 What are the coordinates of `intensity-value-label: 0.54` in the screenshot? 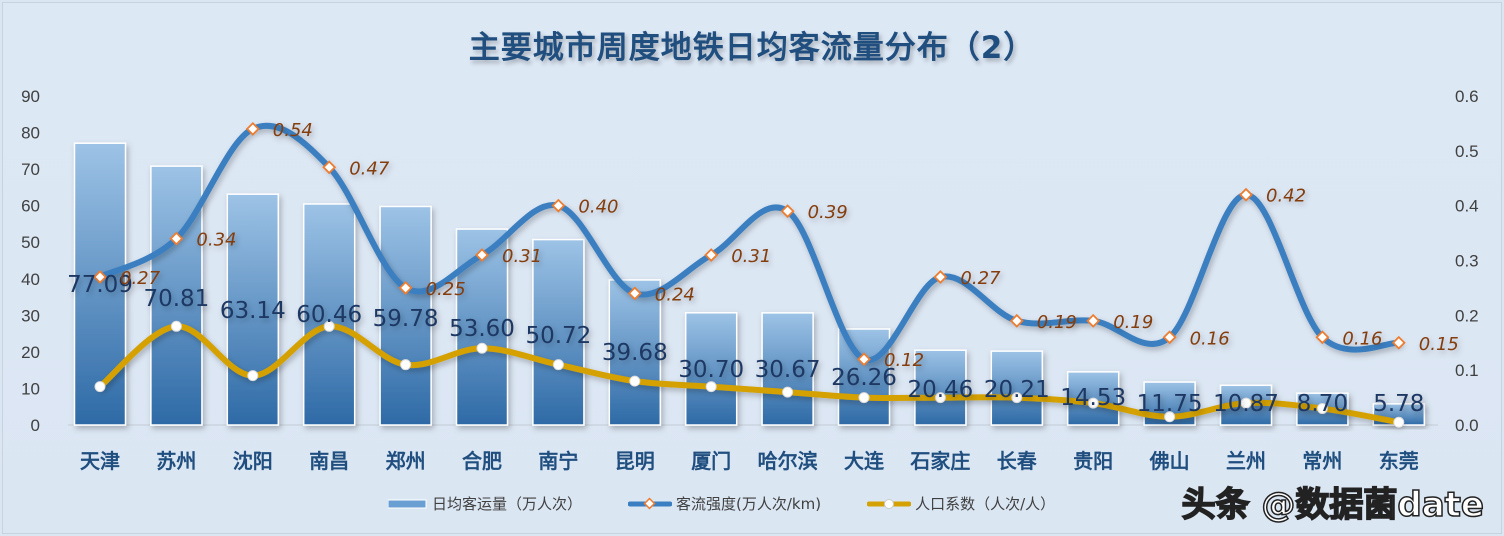 It's located at (293, 130).